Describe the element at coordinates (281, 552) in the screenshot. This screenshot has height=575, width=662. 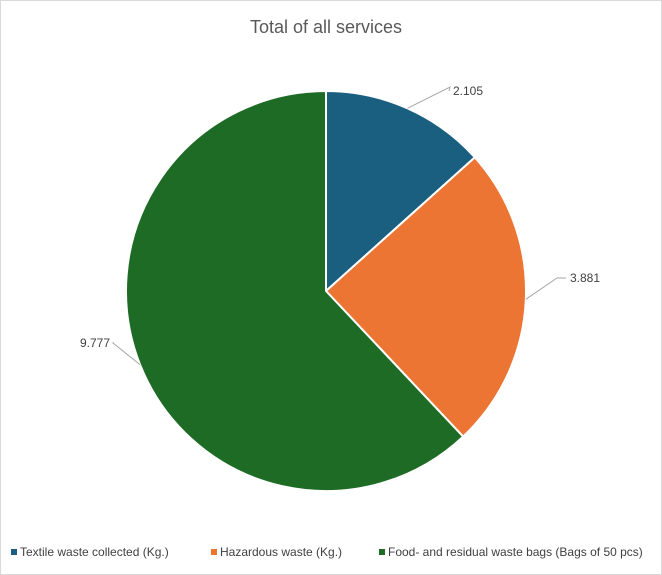
I see `legend-label-2: Hazardous waste (Kg.)` at that location.